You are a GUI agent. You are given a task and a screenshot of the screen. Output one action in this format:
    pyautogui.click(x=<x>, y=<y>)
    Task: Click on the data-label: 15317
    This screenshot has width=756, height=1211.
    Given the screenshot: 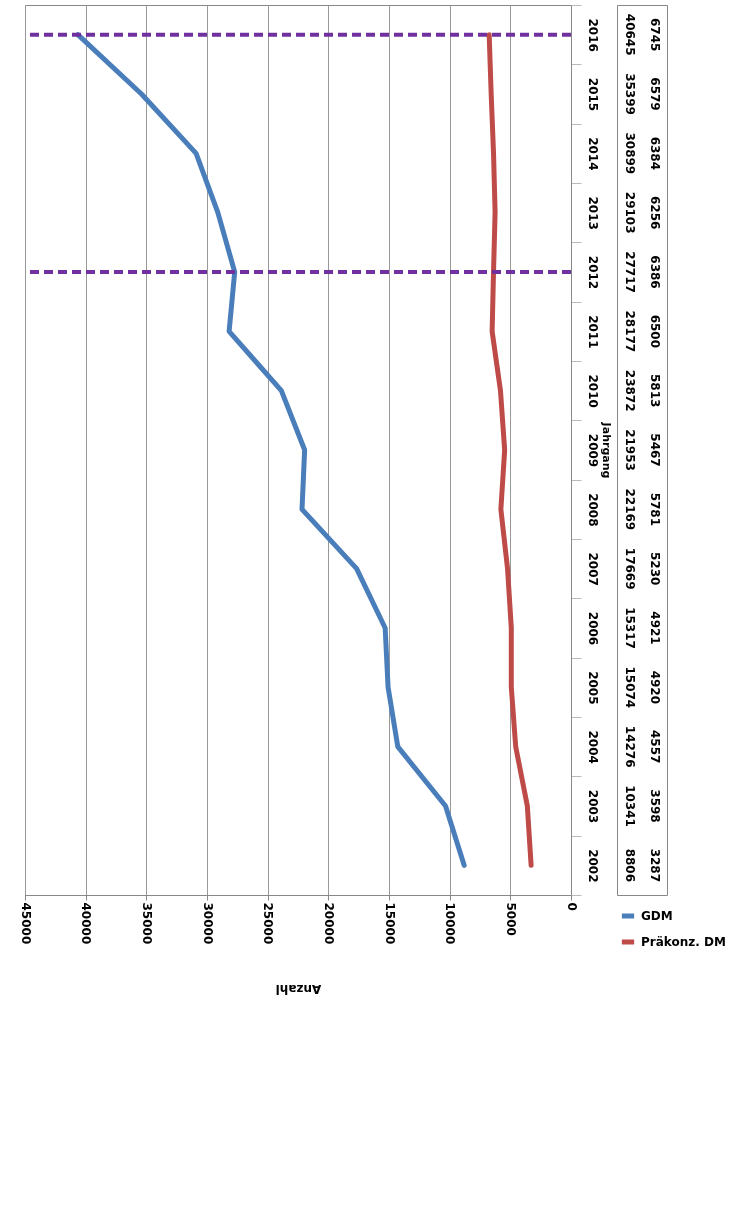 What is the action you would take?
    pyautogui.click(x=629, y=628)
    